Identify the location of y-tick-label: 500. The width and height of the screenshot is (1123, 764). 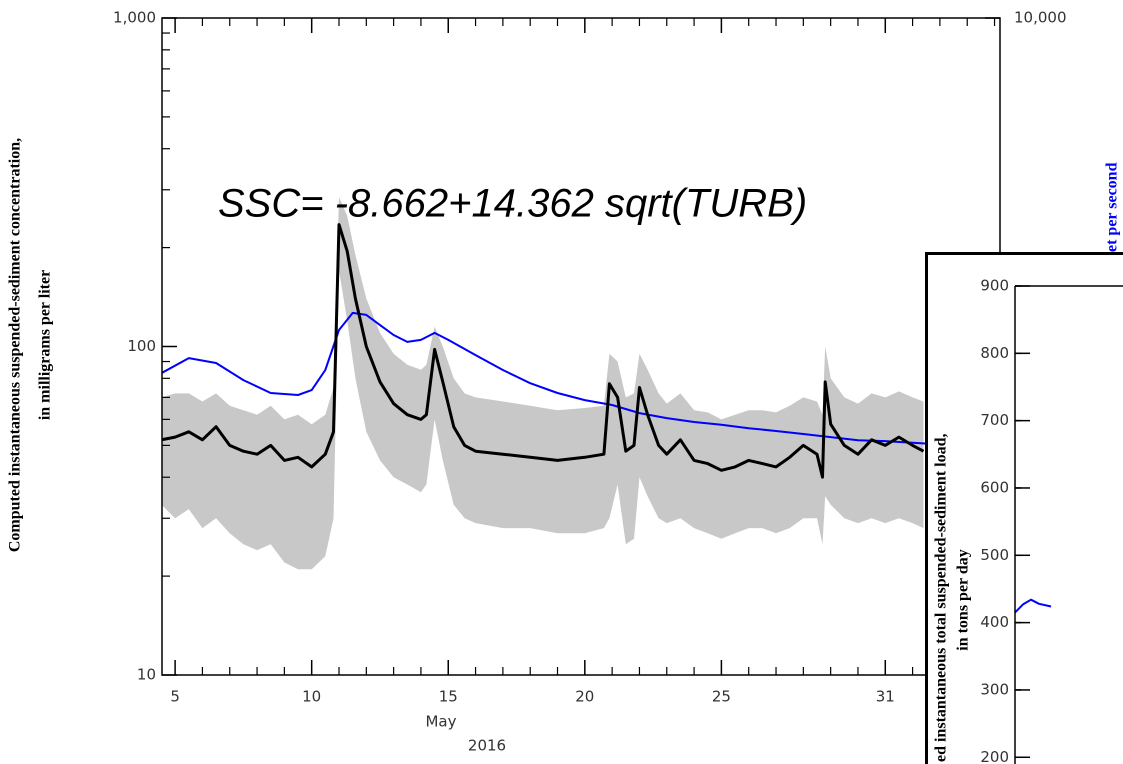
(994, 555).